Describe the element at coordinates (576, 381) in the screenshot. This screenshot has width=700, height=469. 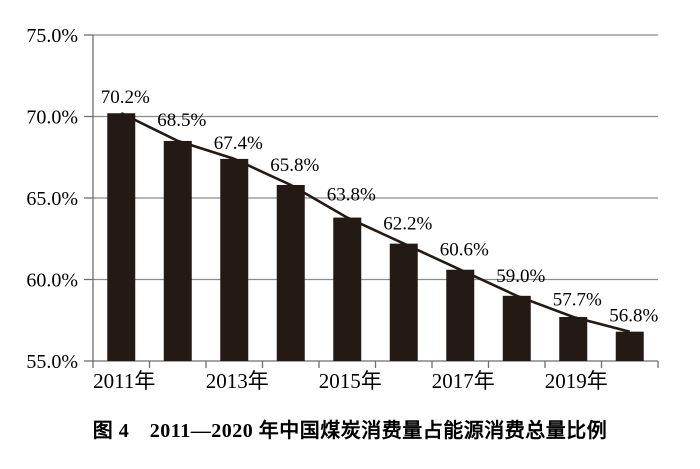
I see `x-axis-tick-label: 2019年` at that location.